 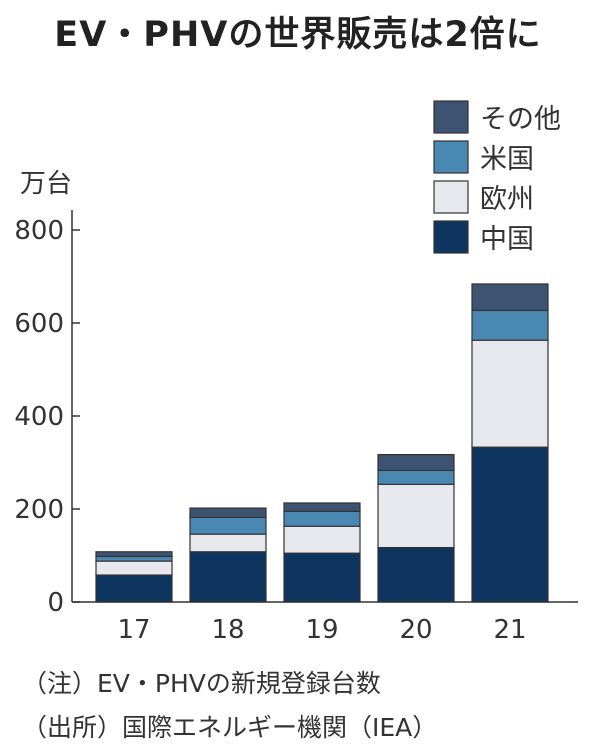 I want to click on y-tick-label: 800, so click(x=39, y=231).